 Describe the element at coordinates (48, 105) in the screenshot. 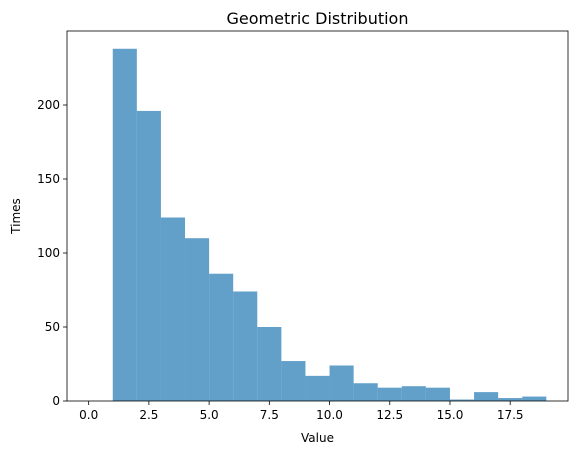

I see `y-tick-label: 200` at that location.